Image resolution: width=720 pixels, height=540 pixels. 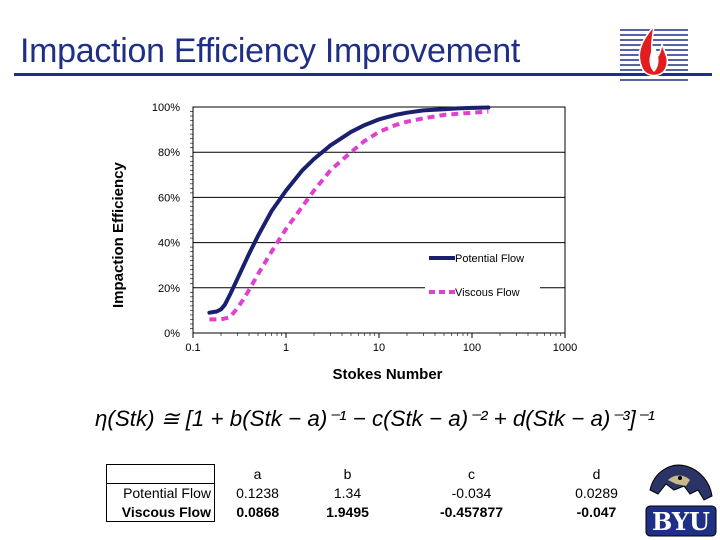 I want to click on x-tick-label: 100, so click(x=472, y=348).